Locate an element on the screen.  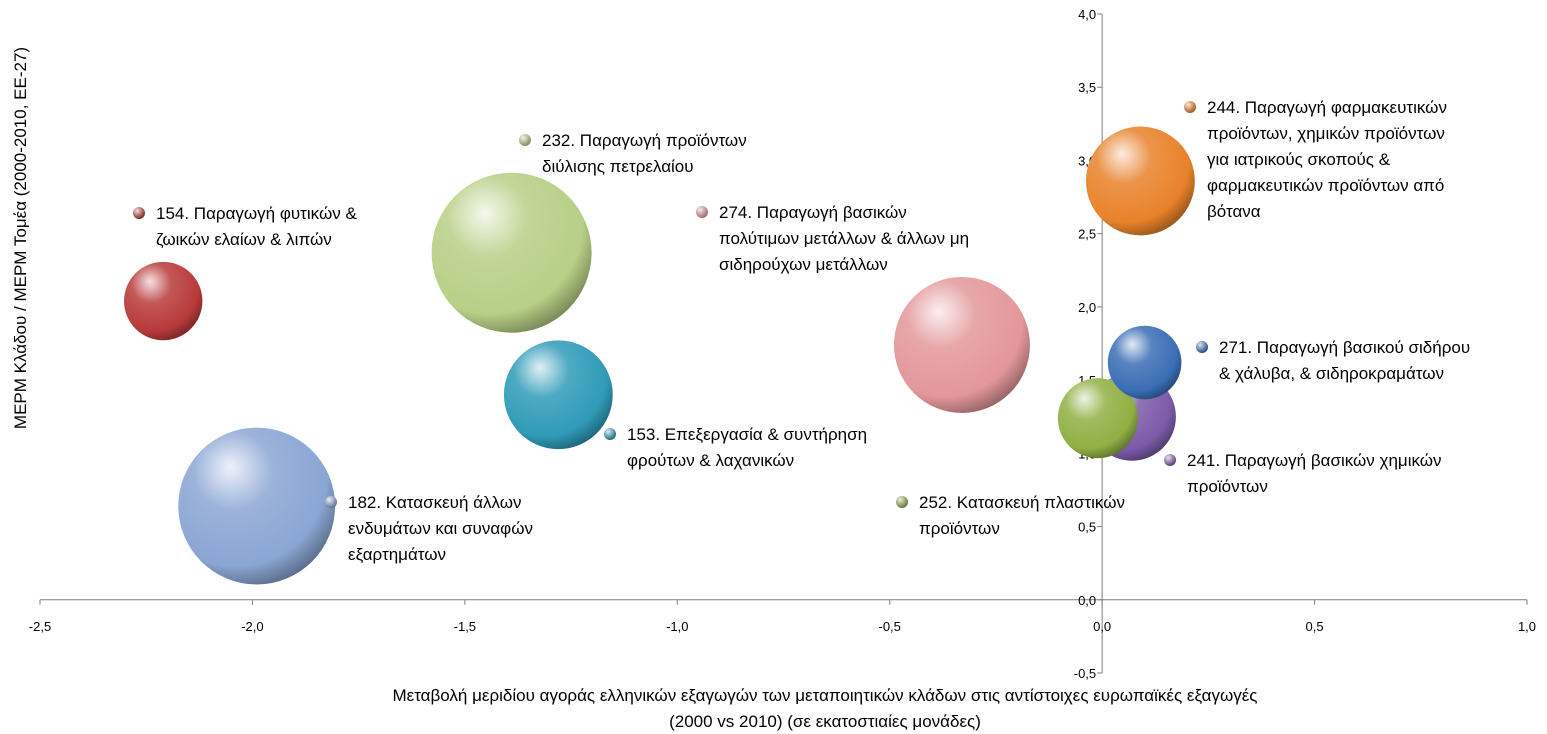
x-tick-label: -0,5 is located at coordinates (890, 626).